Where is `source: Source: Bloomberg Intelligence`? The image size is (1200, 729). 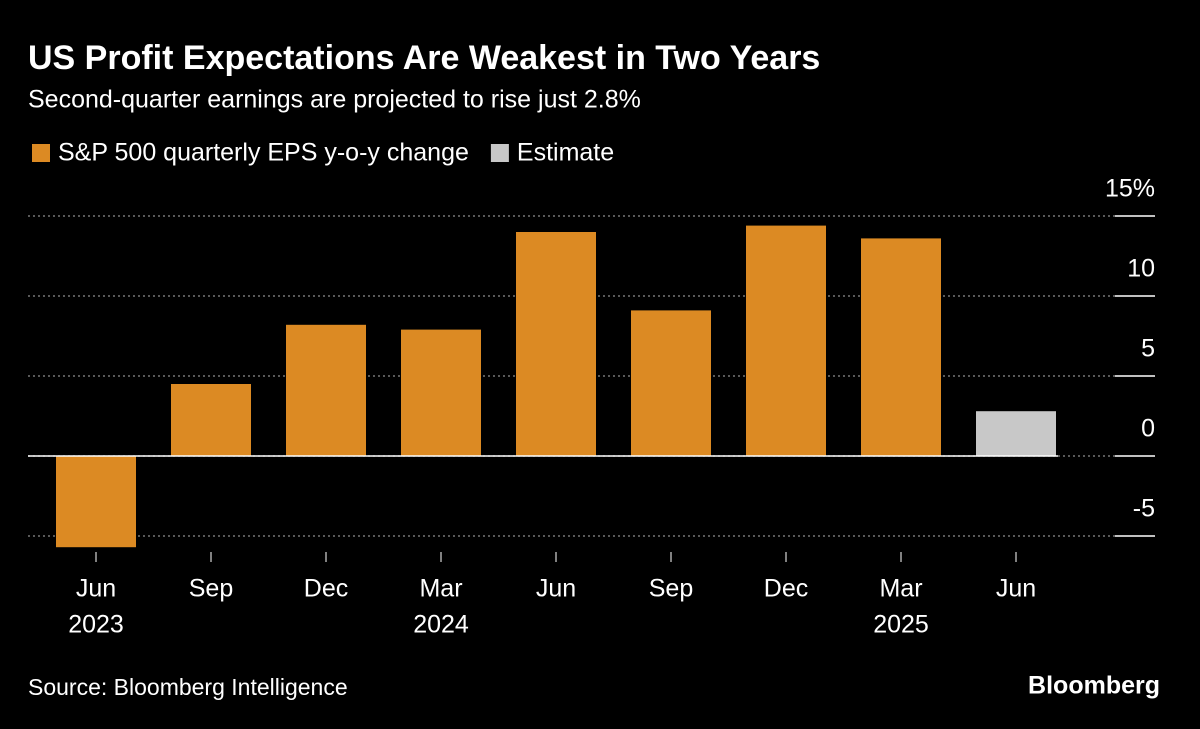 source: Source: Bloomberg Intelligence is located at coordinates (188, 687).